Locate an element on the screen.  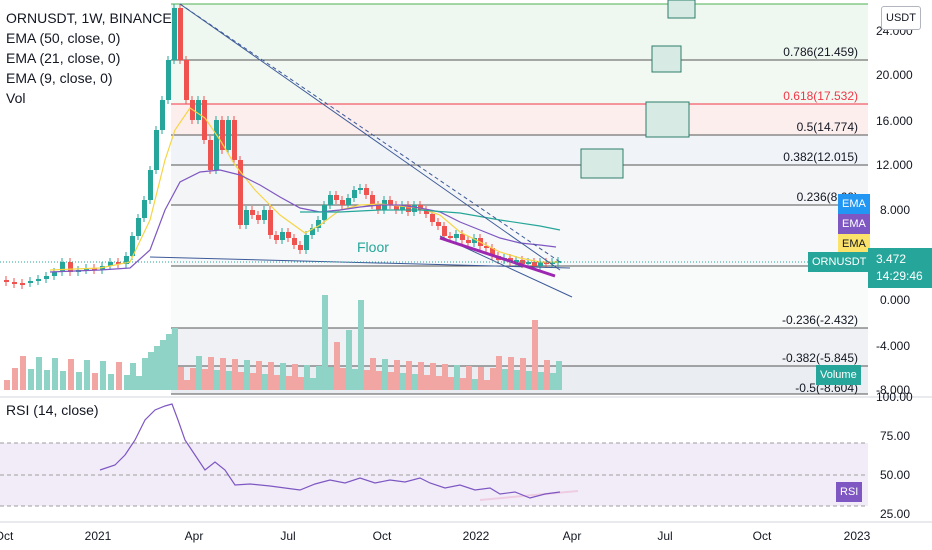
fib-label: -0.236(-2.432) is located at coordinates (820, 320).